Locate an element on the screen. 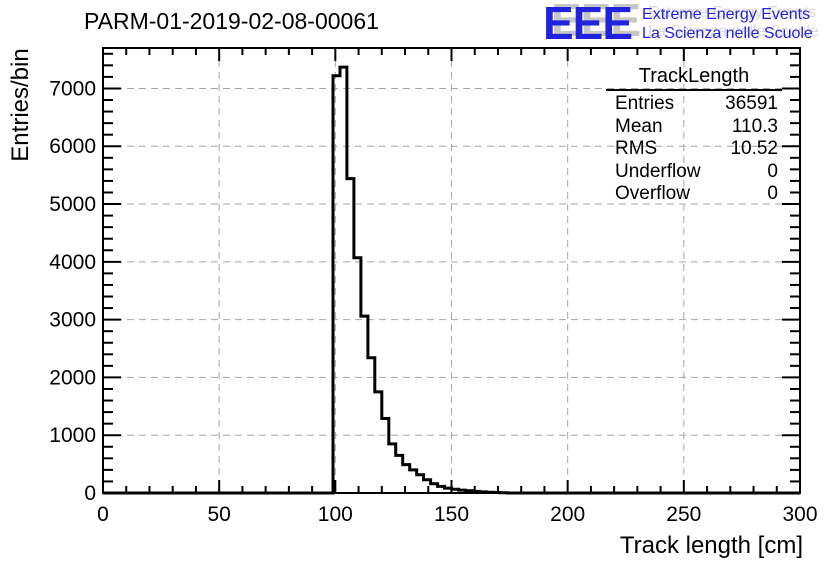 The width and height of the screenshot is (836, 572). stats-row-label: RMS is located at coordinates (636, 149).